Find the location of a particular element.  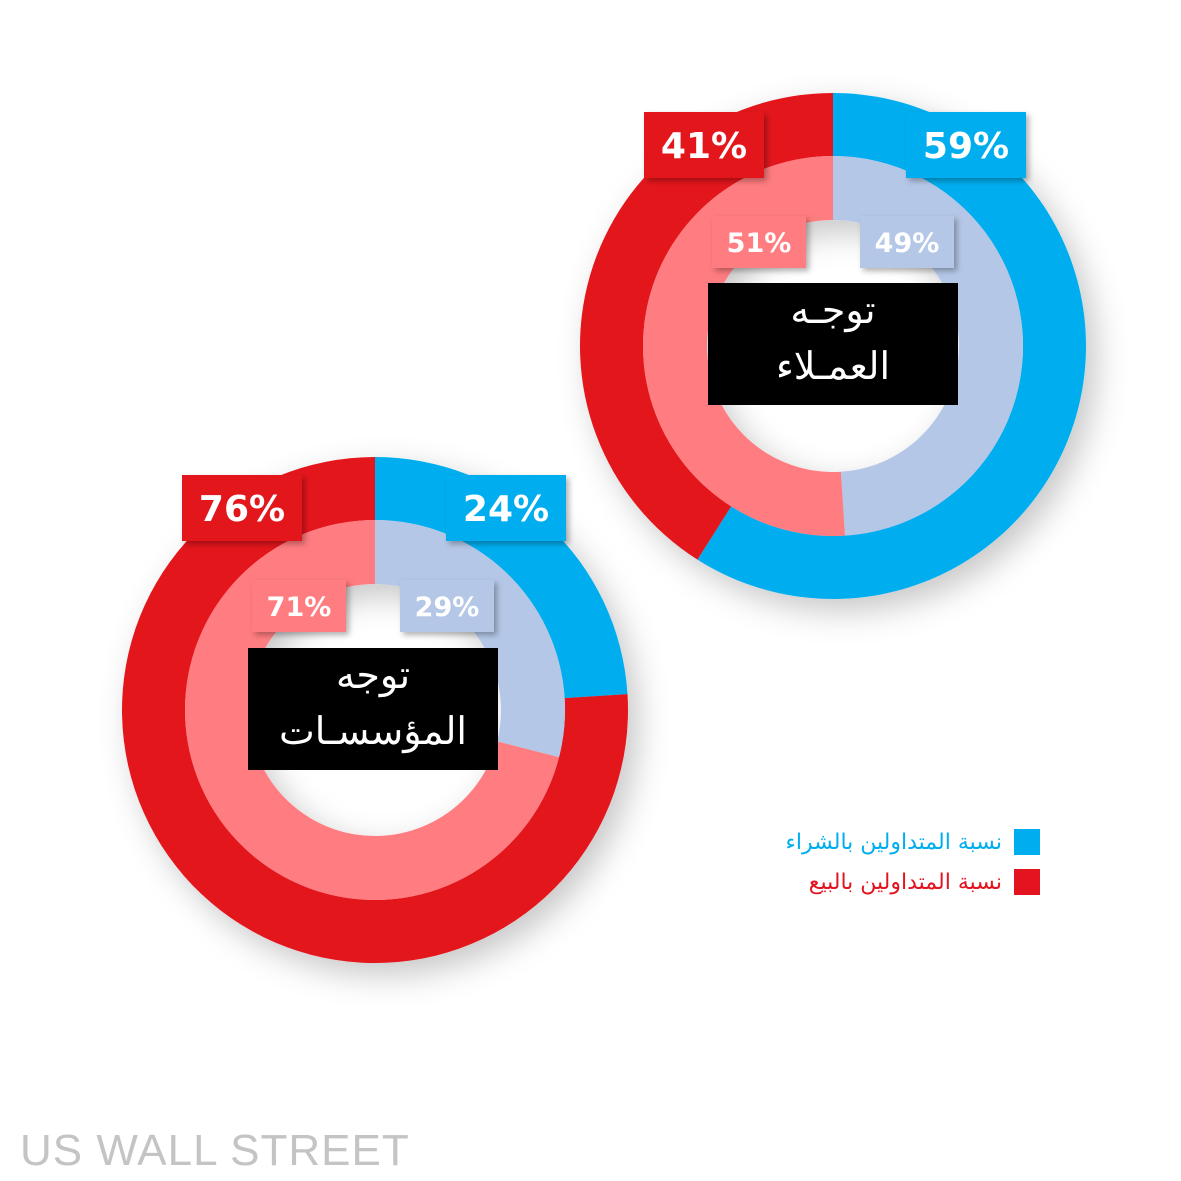

outer-value-text: 59% is located at coordinates (966, 146).